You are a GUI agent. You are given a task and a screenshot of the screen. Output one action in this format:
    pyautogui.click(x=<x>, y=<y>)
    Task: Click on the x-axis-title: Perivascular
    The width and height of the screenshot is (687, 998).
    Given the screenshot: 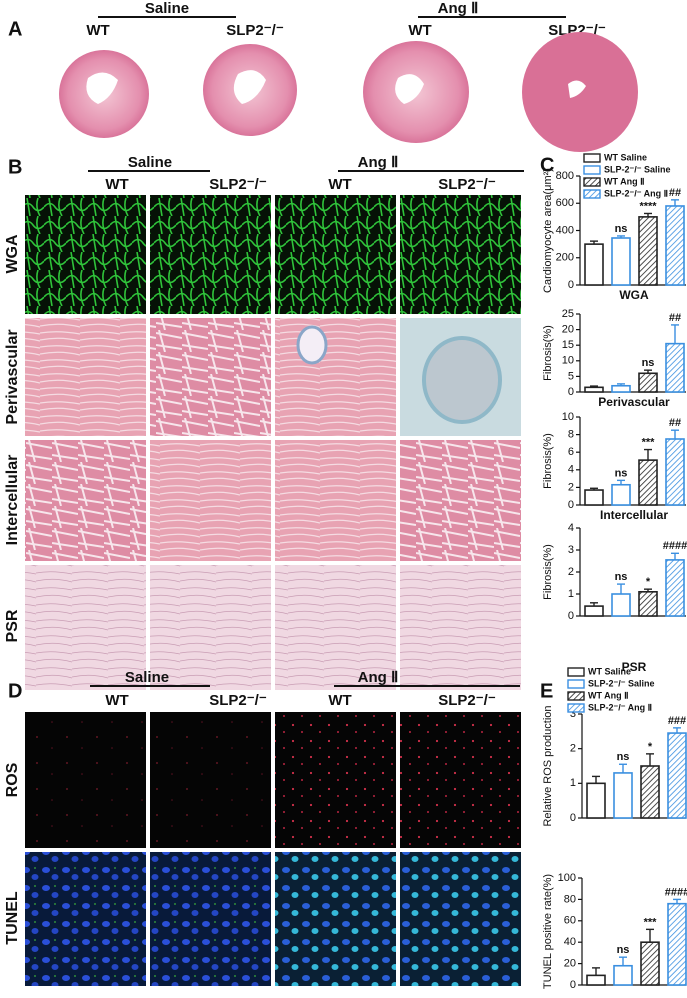 What is the action you would take?
    pyautogui.click(x=634, y=402)
    